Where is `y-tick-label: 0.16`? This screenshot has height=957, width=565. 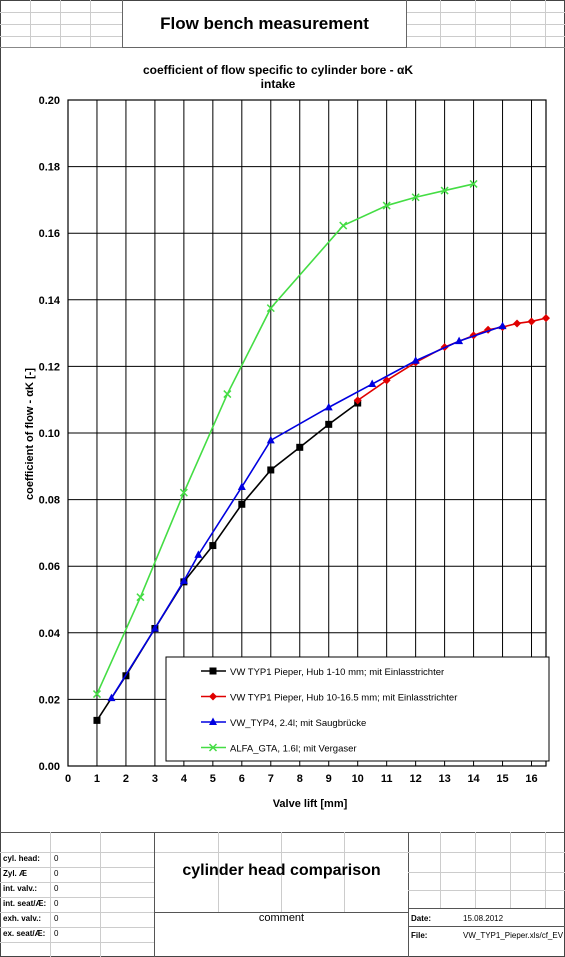 y-tick-label: 0.16 is located at coordinates (49, 234).